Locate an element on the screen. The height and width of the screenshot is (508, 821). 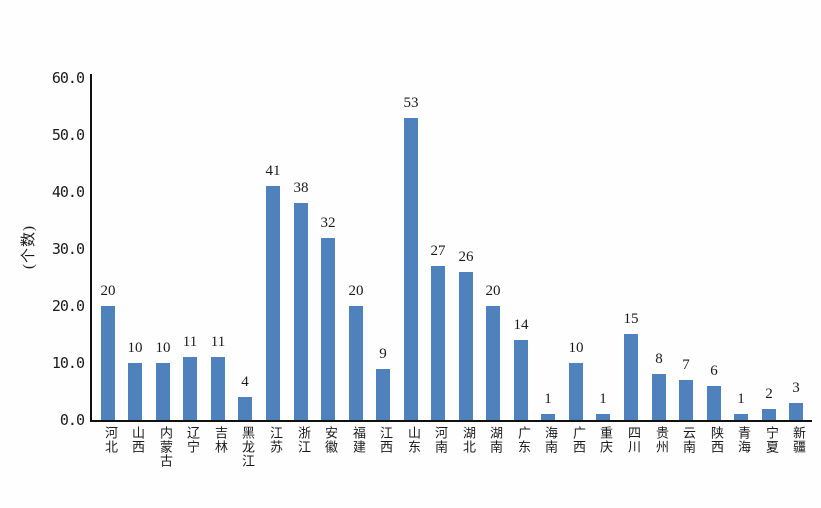
x-category-label: 贵州 is located at coordinates (661, 440).